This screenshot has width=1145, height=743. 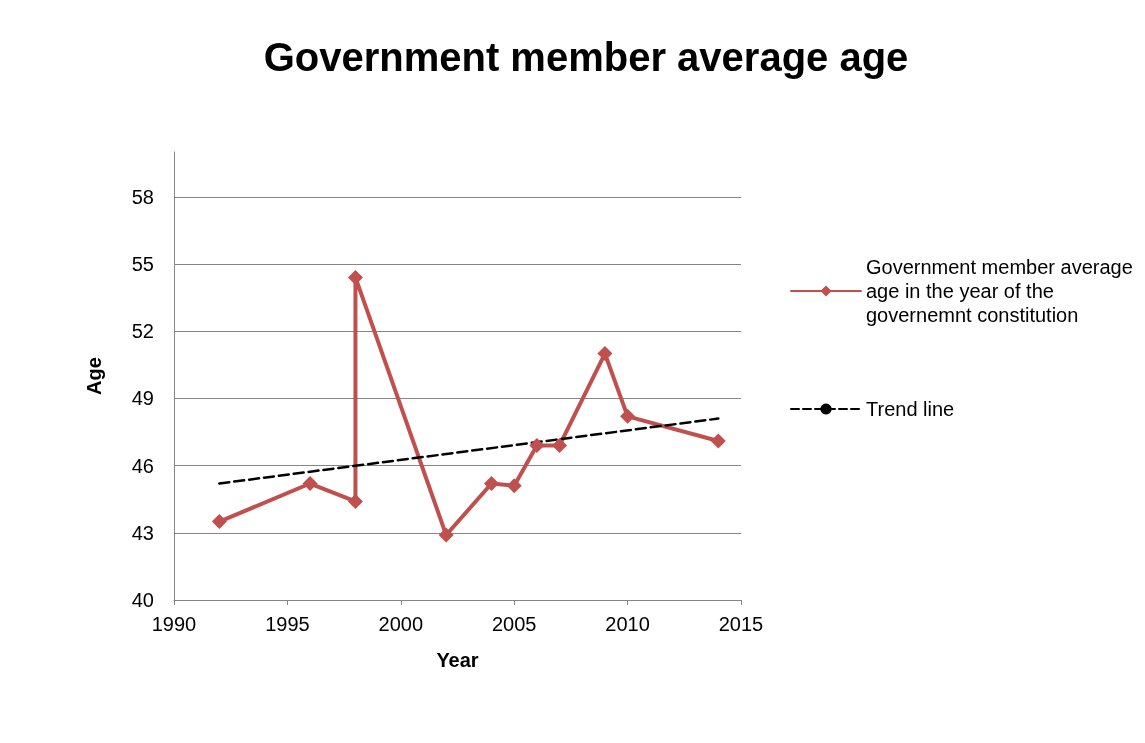 I want to click on legend-label: Trend line, so click(x=910, y=409).